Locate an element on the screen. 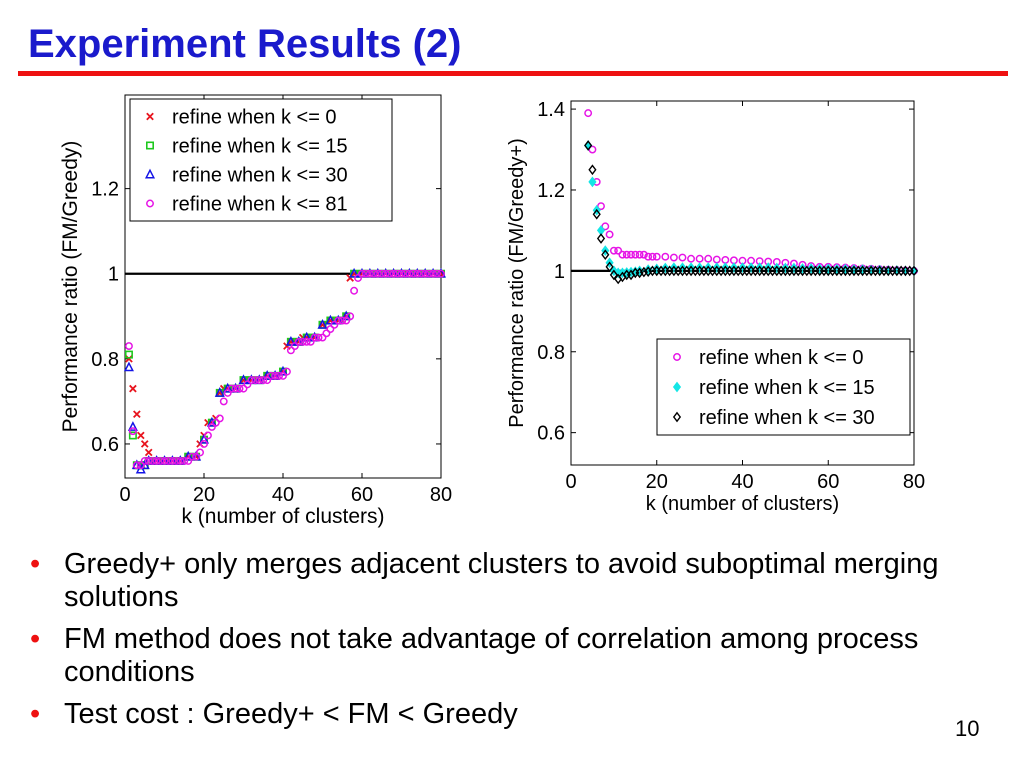  x-tick-label: 20 is located at coordinates (657, 482).